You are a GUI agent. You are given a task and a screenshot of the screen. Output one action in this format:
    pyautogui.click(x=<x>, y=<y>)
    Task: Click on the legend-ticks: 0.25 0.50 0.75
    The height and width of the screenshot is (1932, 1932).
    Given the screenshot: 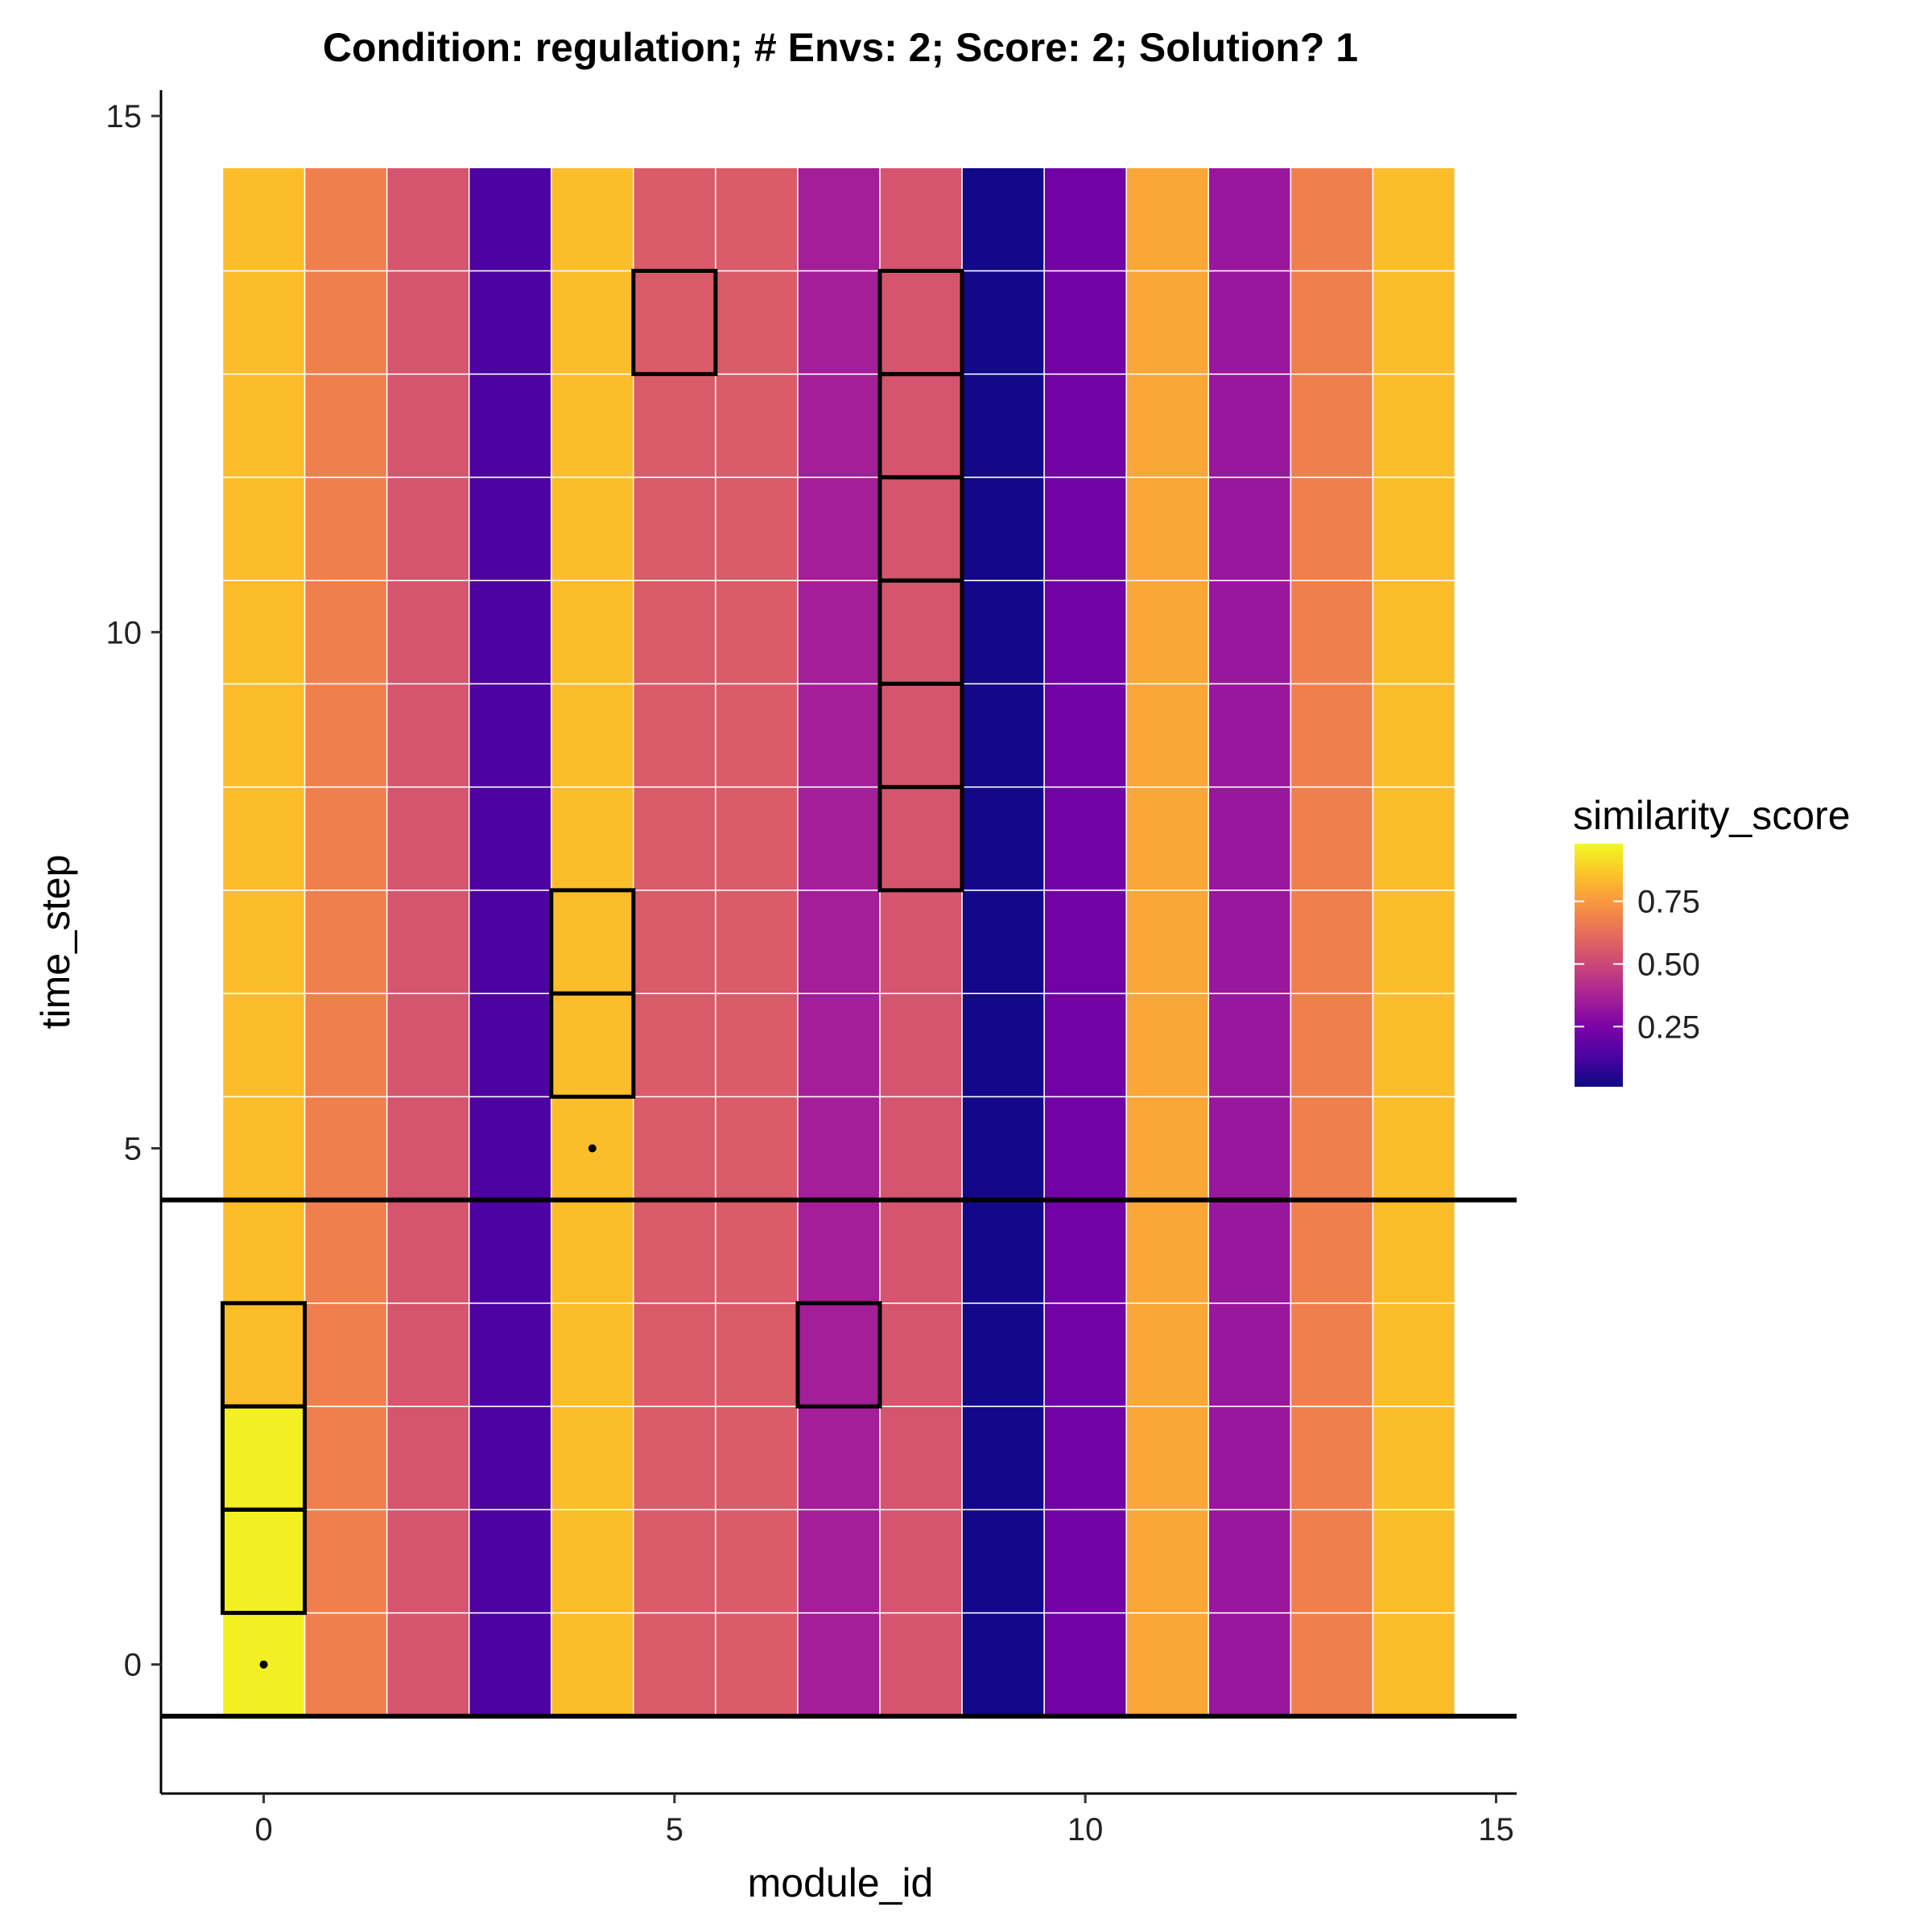 What is the action you would take?
    pyautogui.click(x=1637, y=965)
    